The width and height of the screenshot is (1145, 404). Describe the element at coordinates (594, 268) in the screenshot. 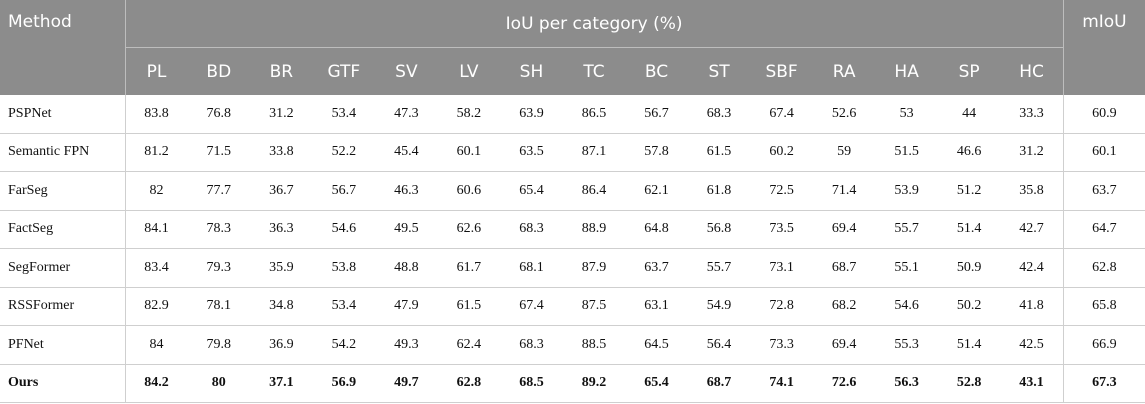

I see `value-cell: 87.9` at that location.